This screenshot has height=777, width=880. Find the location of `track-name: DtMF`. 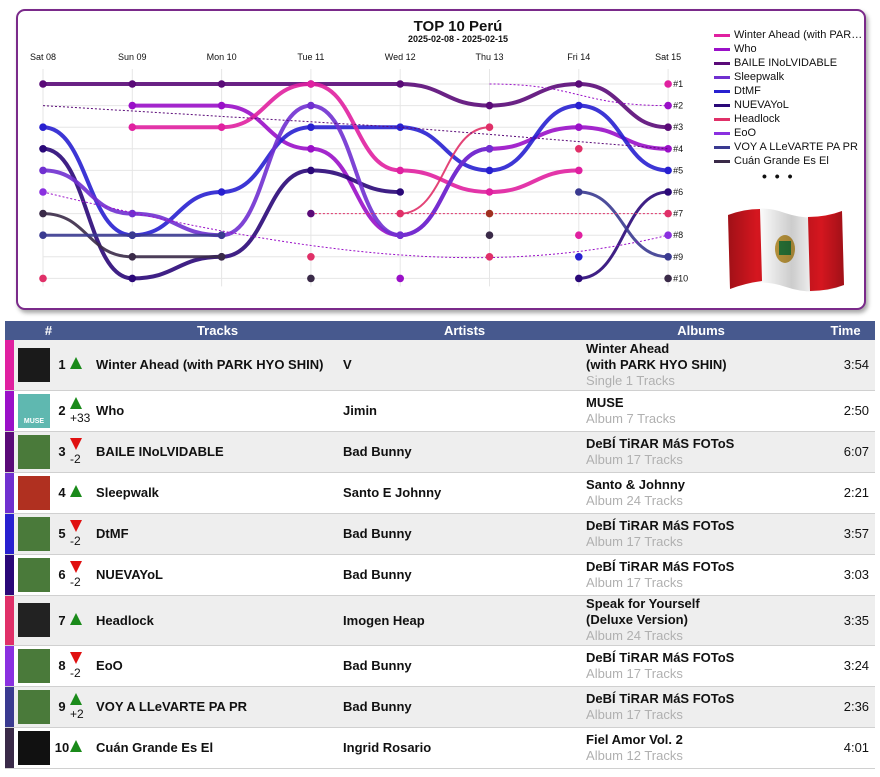

track-name: DtMF is located at coordinates (218, 534).